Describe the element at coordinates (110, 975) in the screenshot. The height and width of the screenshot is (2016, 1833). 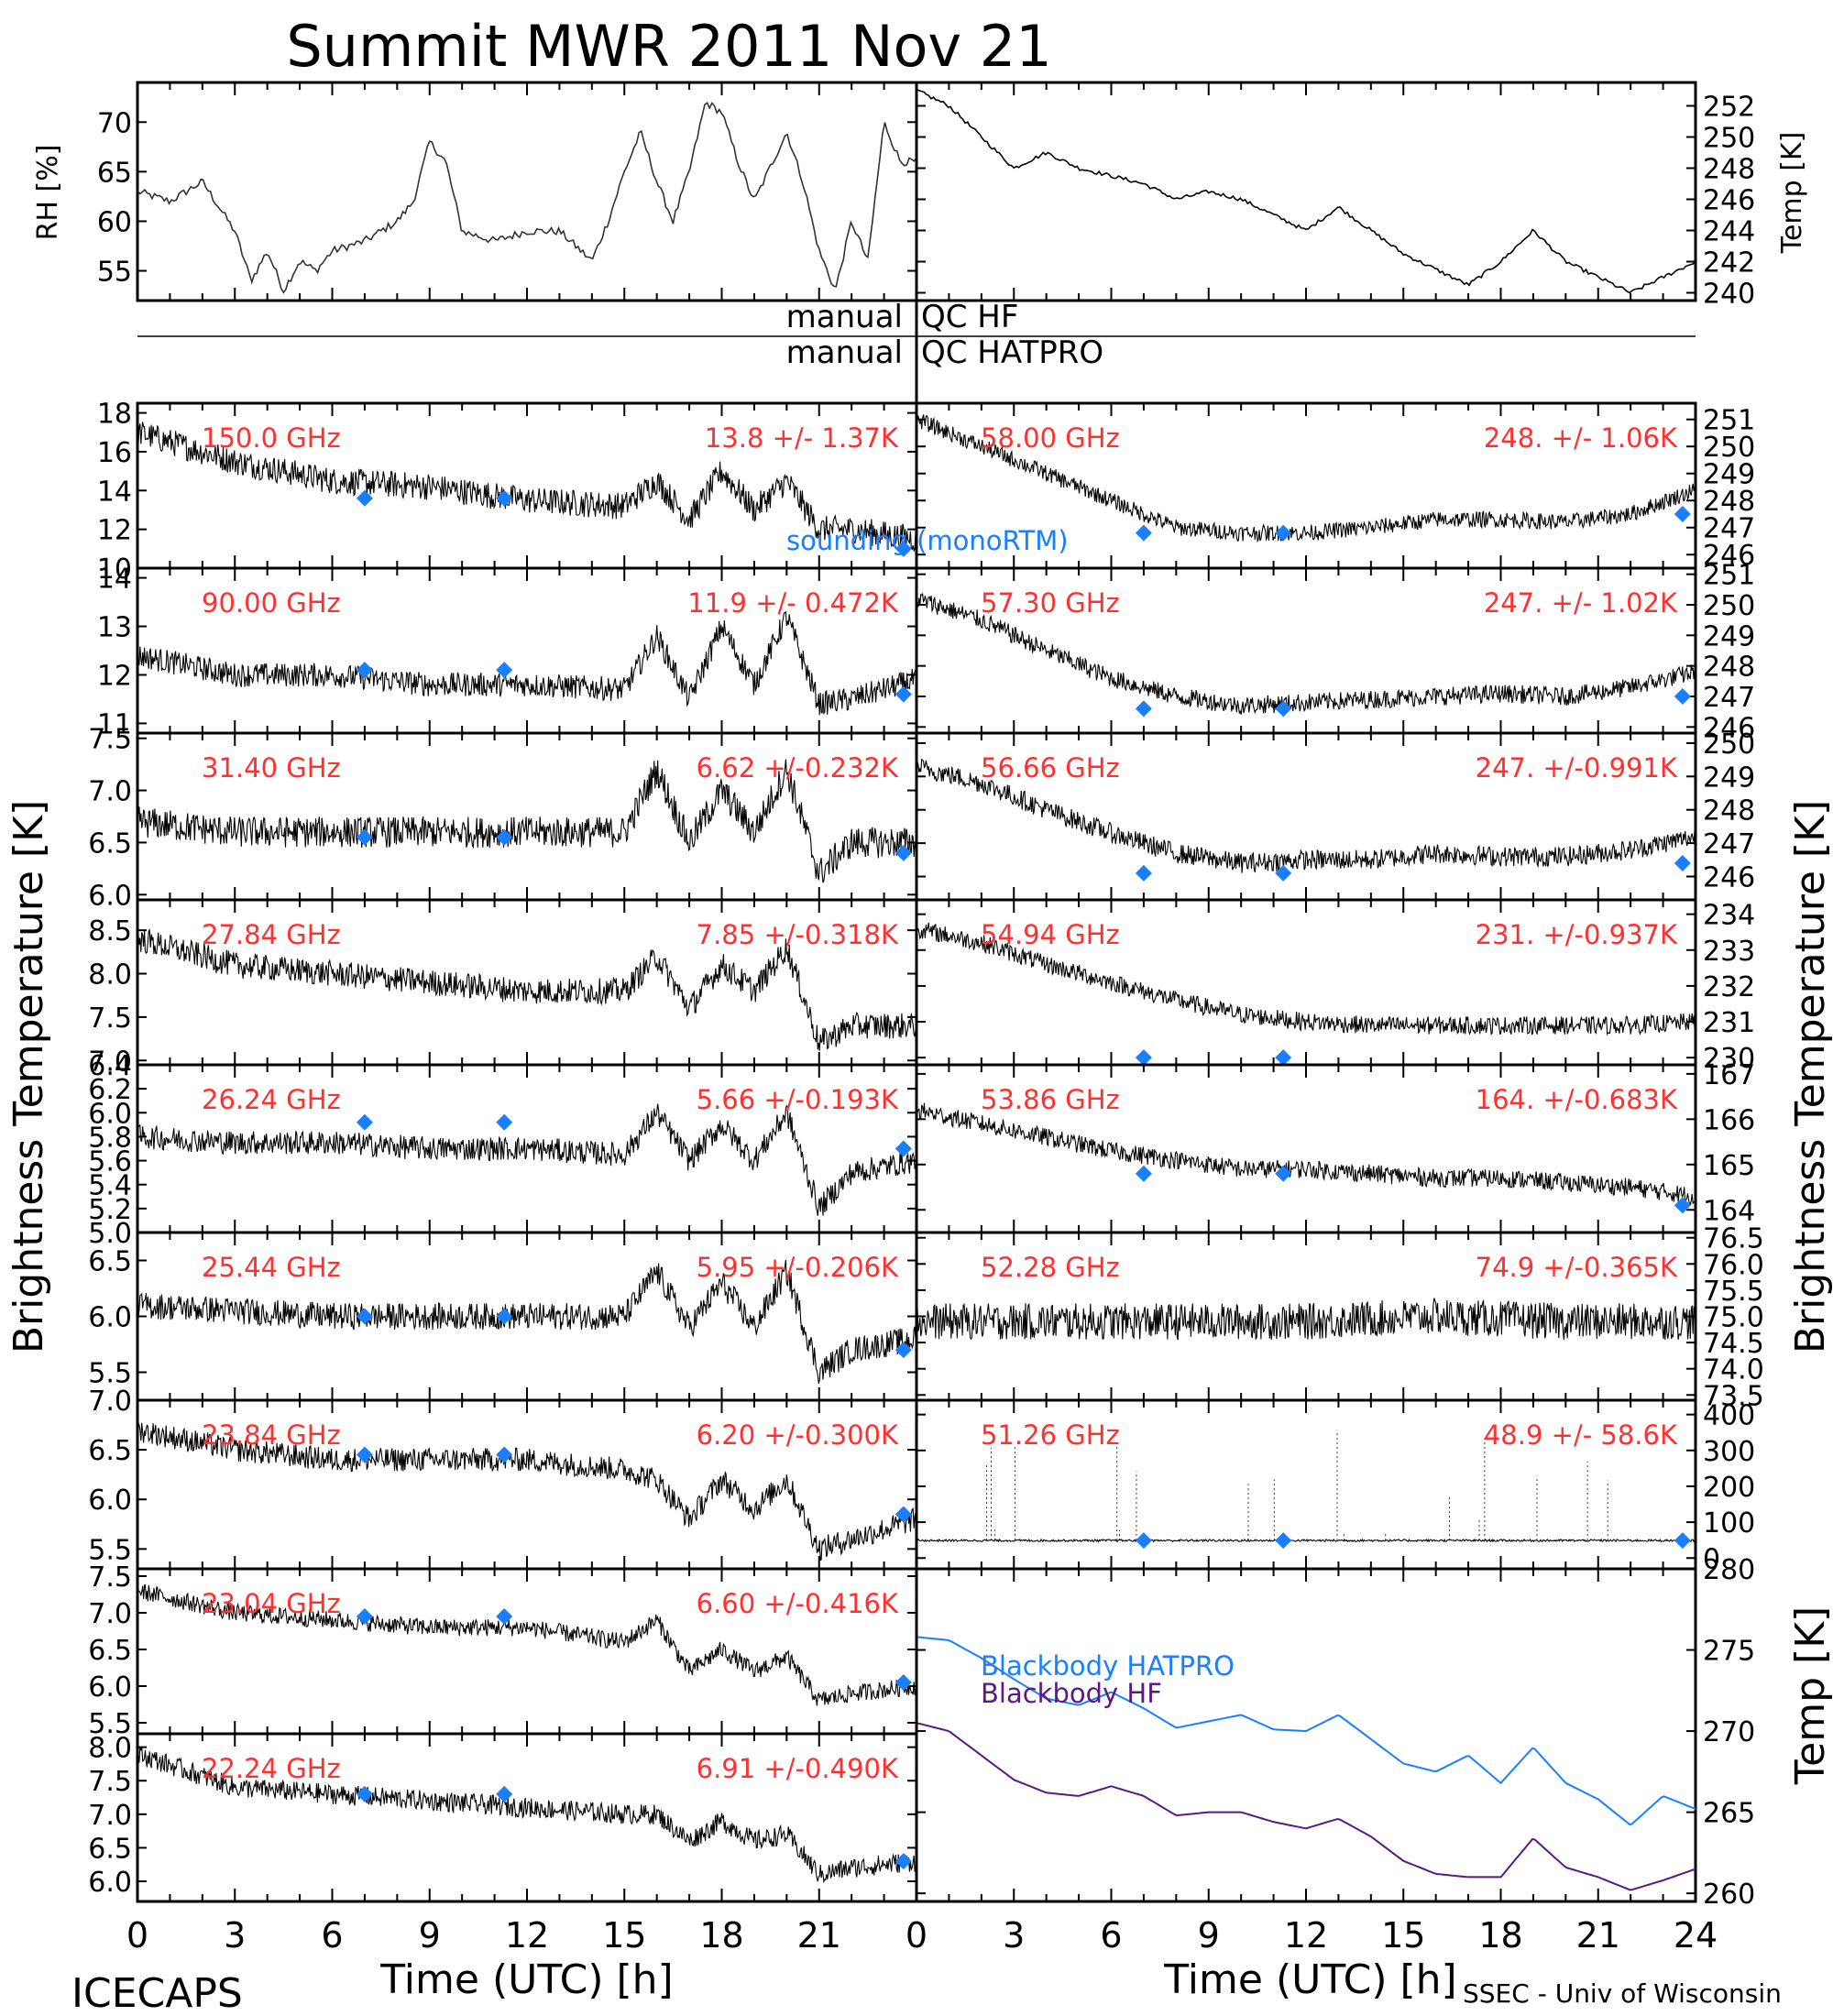
I see `panel-2784-ytick-label: 8.0` at that location.